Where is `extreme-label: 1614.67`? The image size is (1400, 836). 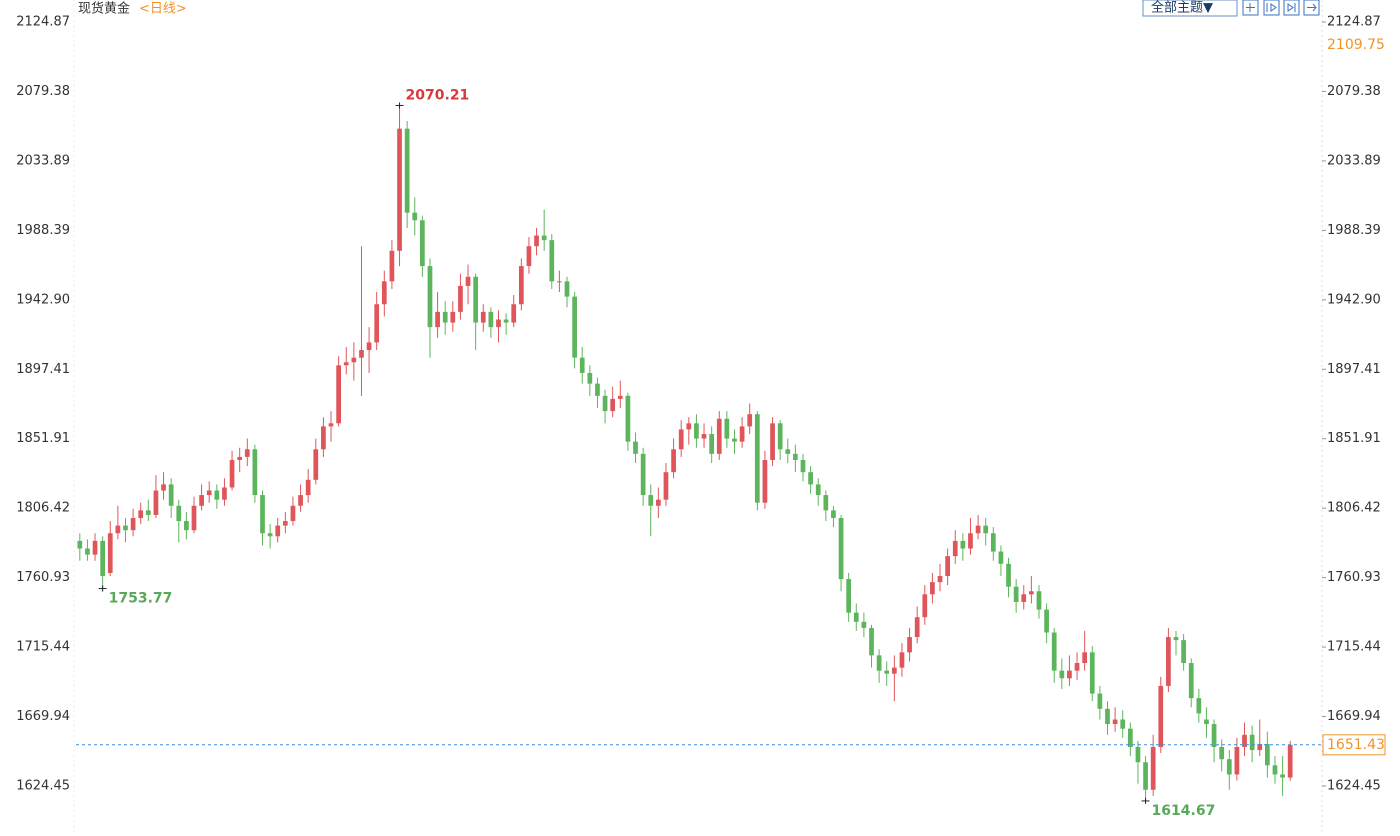
extreme-label: 1614.67 is located at coordinates (1184, 811).